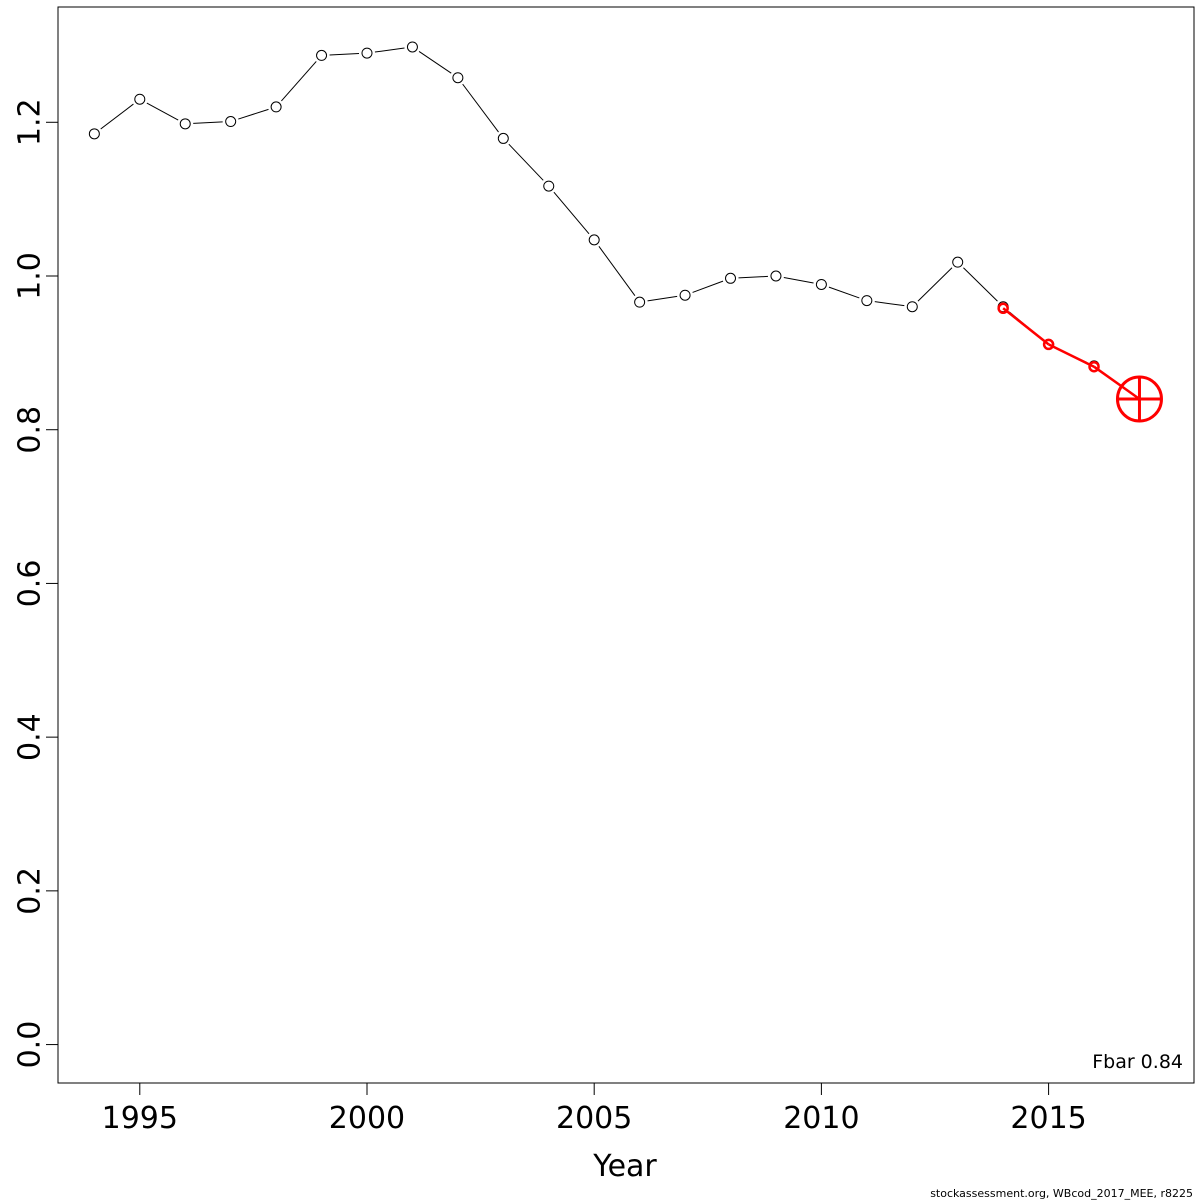  Describe the element at coordinates (30, 122) in the screenshot. I see `y-tick-label: 1.2` at that location.